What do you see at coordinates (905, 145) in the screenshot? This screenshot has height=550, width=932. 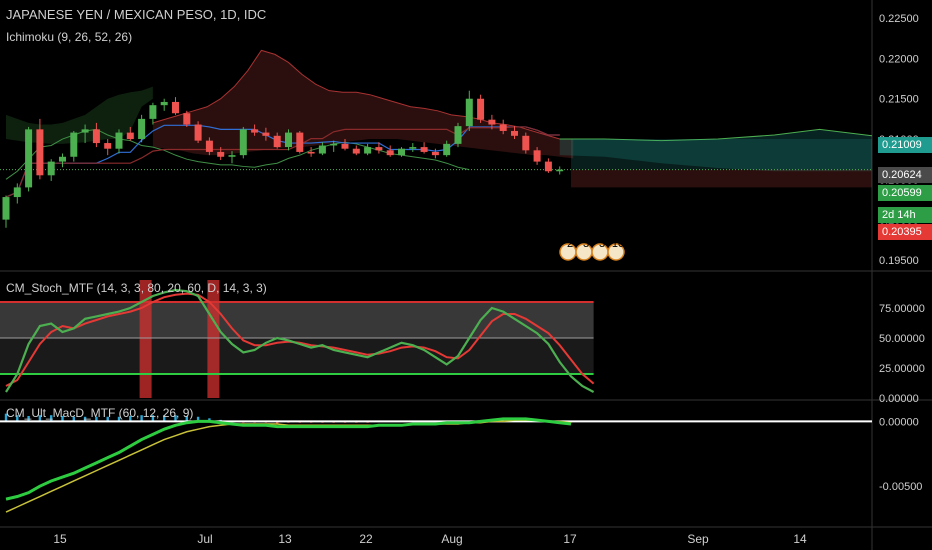 I see `price-tag-teal: 0.21009` at bounding box center [905, 145].